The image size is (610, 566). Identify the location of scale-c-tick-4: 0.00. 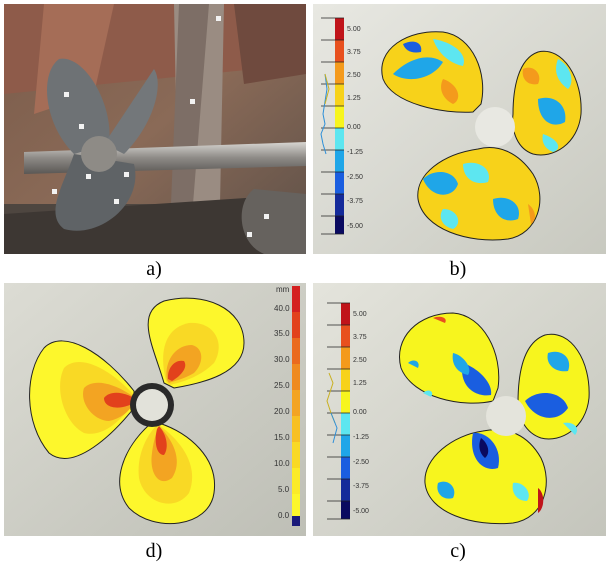
(360, 412).